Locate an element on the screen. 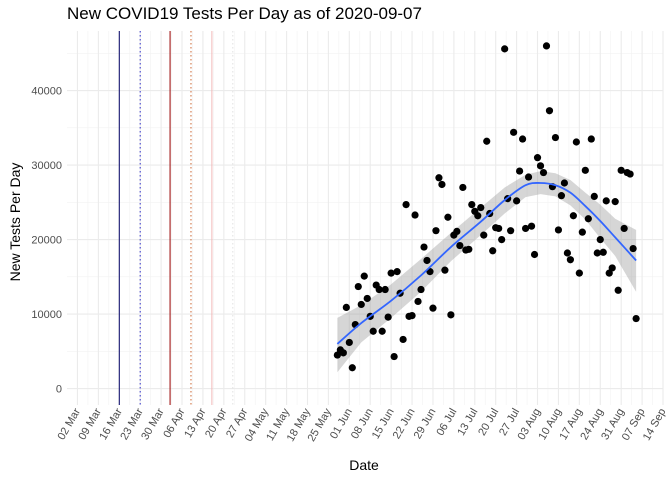  y-tick-label: 0 is located at coordinates (59, 390).